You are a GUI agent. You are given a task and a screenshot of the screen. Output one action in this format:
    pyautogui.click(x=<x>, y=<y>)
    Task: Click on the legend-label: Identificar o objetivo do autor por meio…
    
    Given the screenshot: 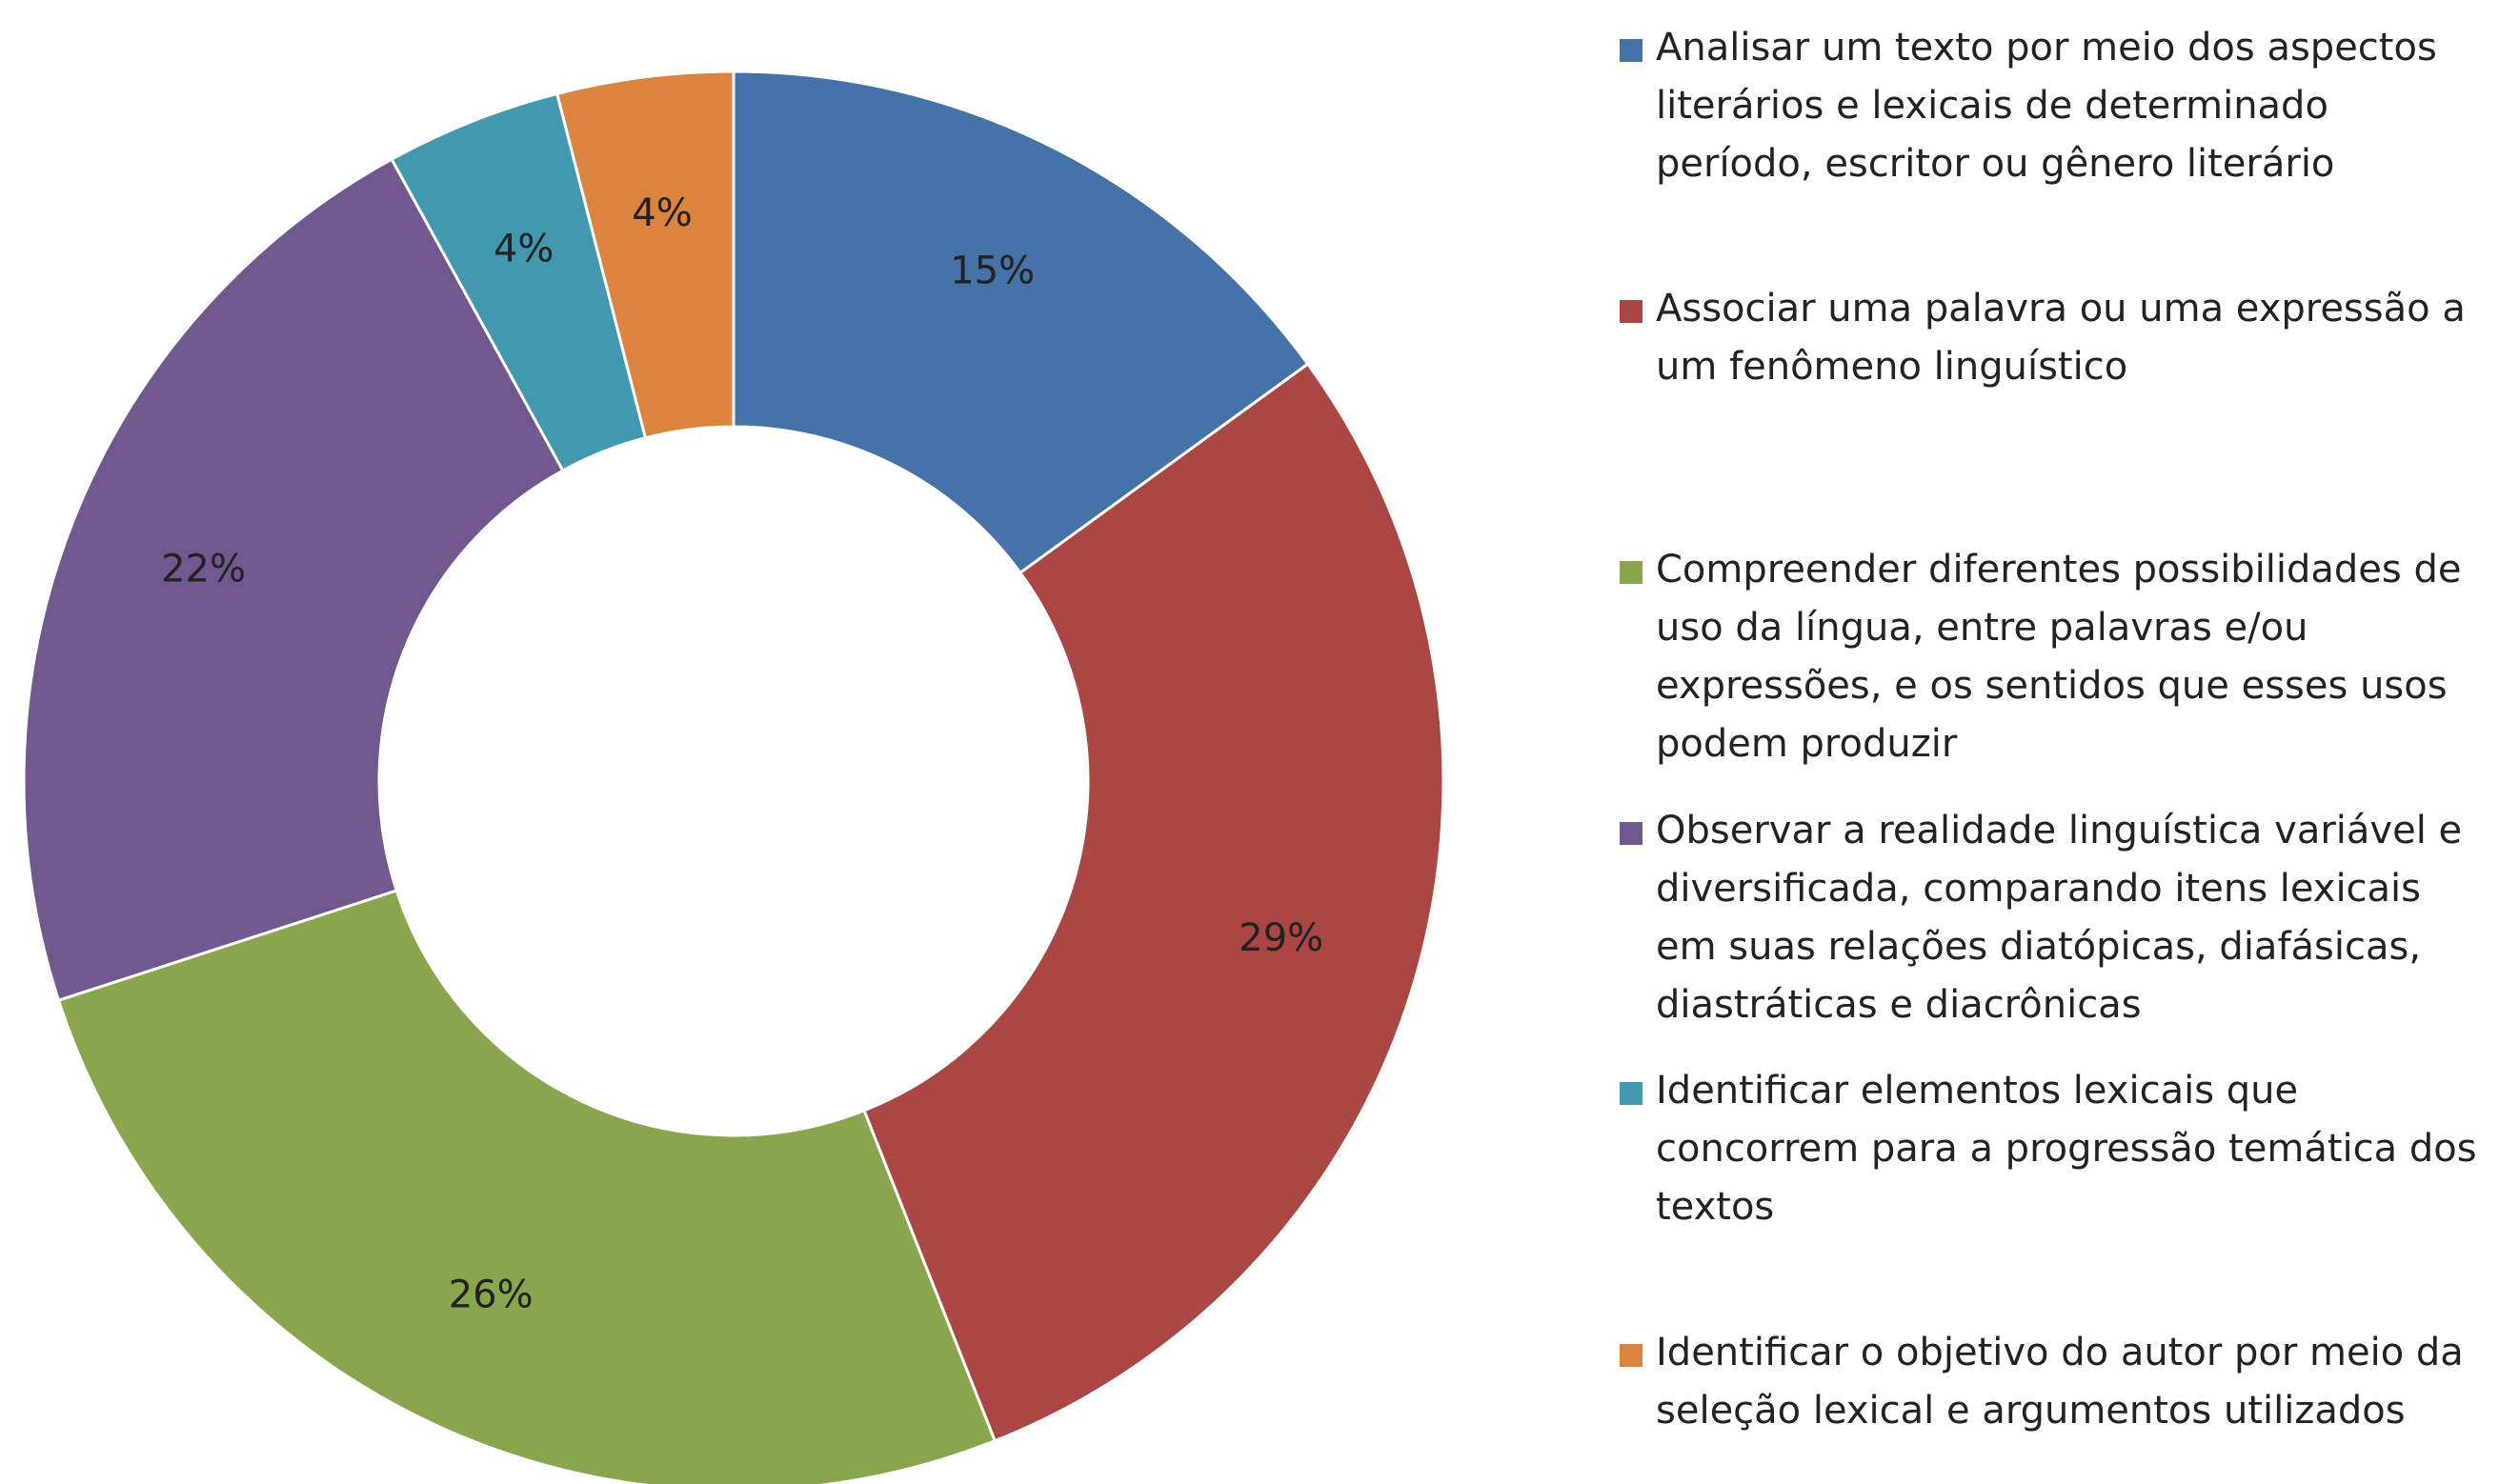 What is the action you would take?
    pyautogui.click(x=2060, y=1382)
    